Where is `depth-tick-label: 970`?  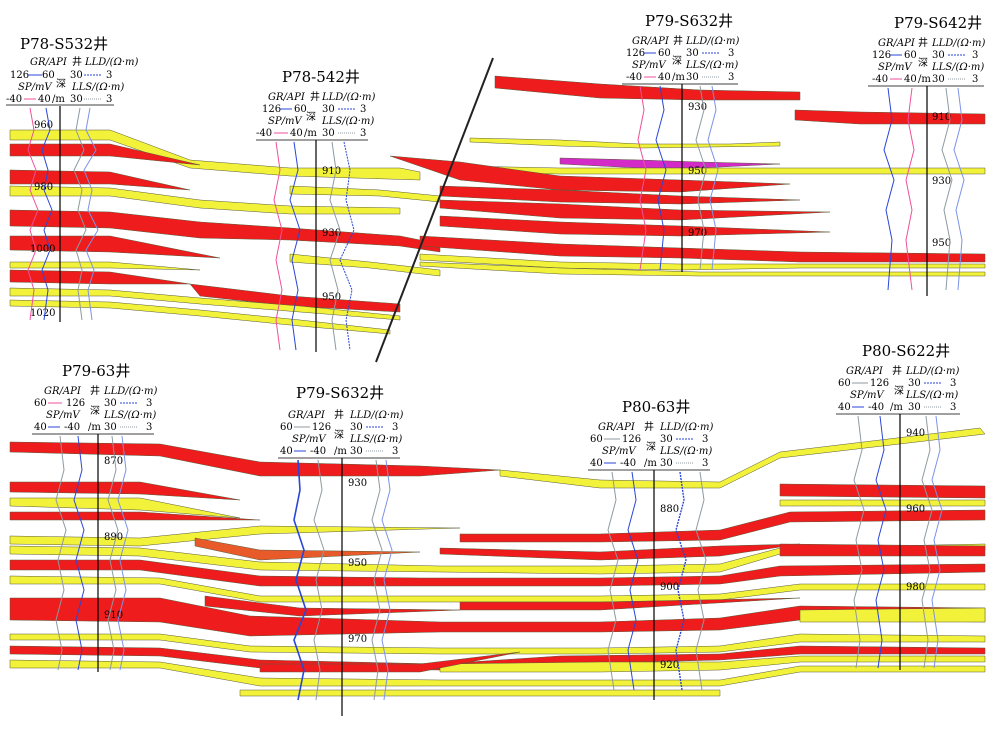
depth-tick-label: 970 is located at coordinates (357, 639).